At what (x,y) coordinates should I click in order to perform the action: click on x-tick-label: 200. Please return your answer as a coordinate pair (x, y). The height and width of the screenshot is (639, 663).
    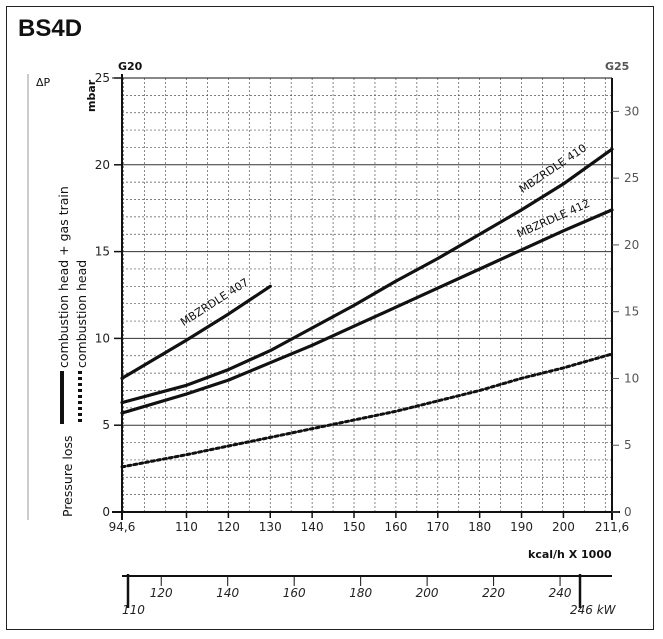
    Looking at the image, I should click on (563, 527).